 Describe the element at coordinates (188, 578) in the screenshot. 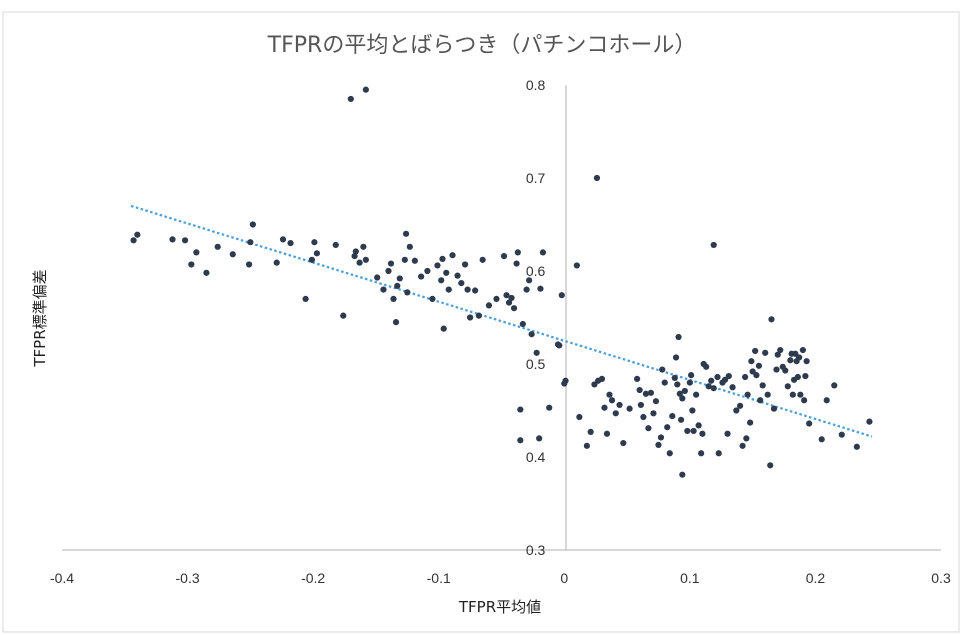

I see `x-tick-label: -0.3` at that location.